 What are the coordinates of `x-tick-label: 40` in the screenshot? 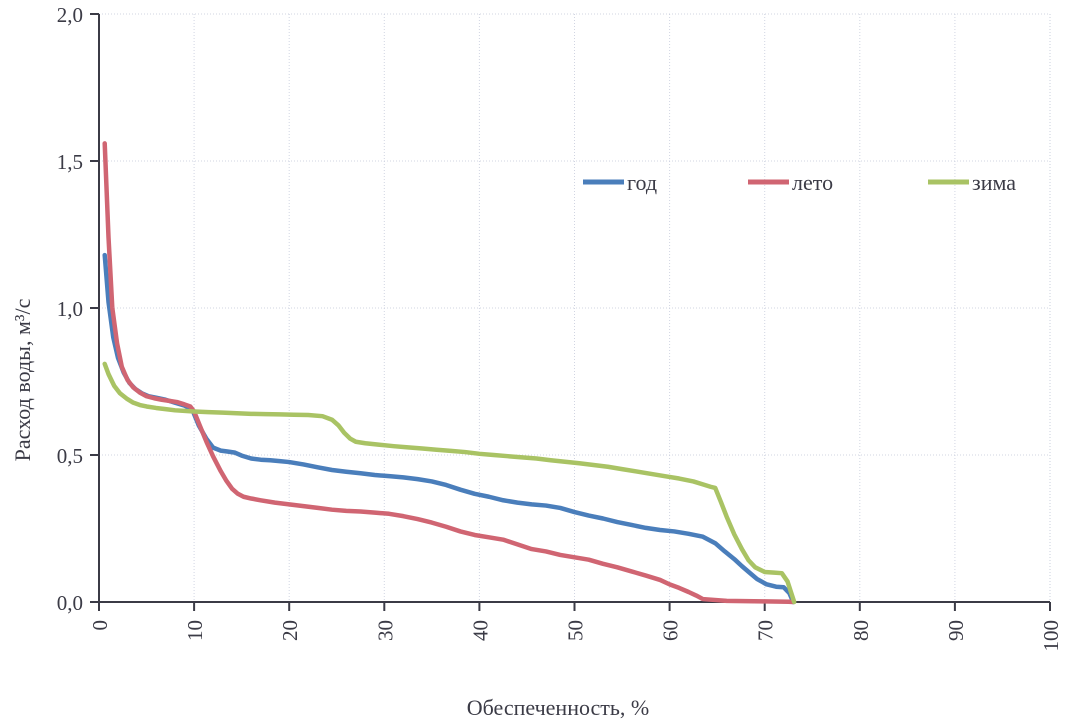 It's located at (480, 630).